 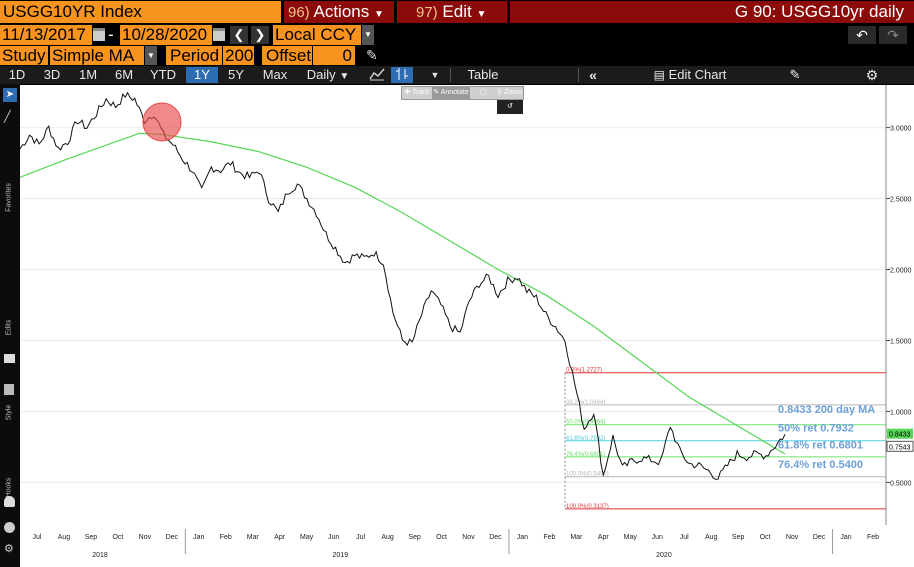 What do you see at coordinates (10, 95) in the screenshot?
I see `cursor-icon: ➤` at bounding box center [10, 95].